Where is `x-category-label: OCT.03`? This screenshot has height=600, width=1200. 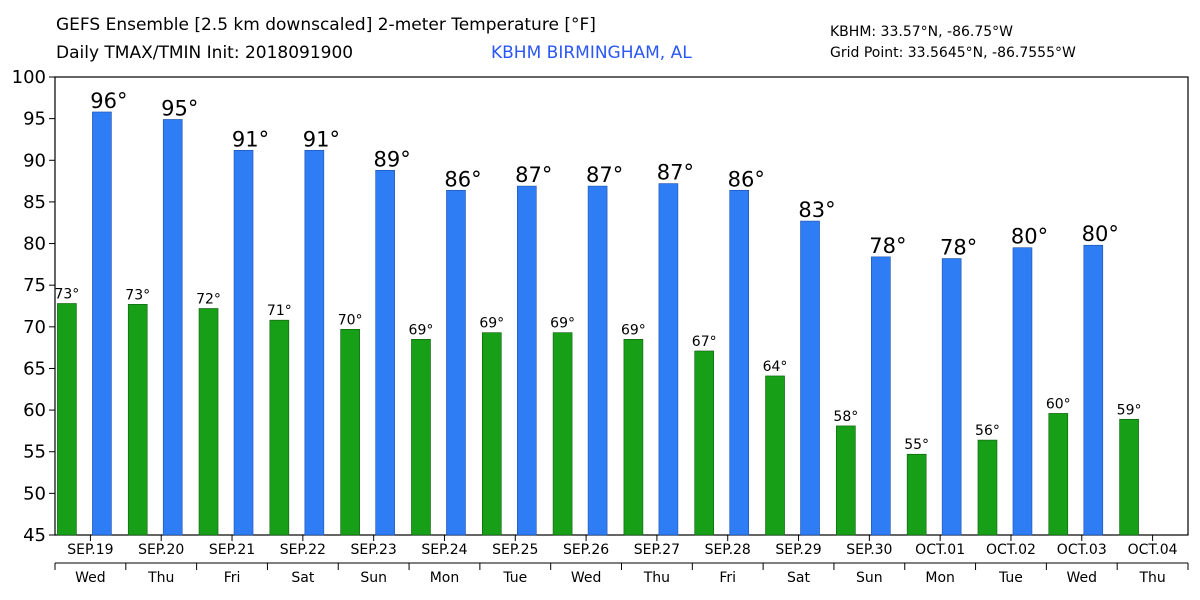
x-category-label: OCT.03 is located at coordinates (1082, 550).